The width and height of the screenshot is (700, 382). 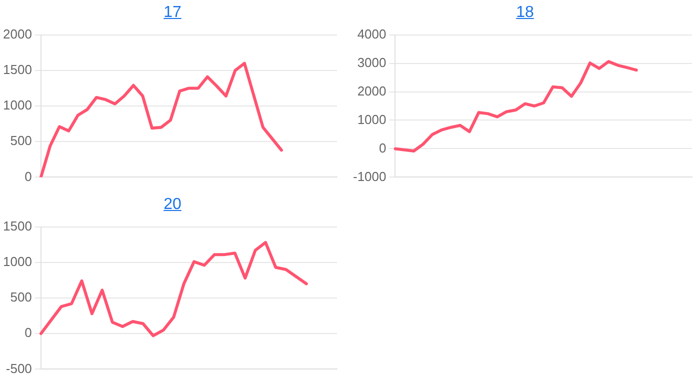 I want to click on y-tick-label: -1000, so click(x=369, y=176).